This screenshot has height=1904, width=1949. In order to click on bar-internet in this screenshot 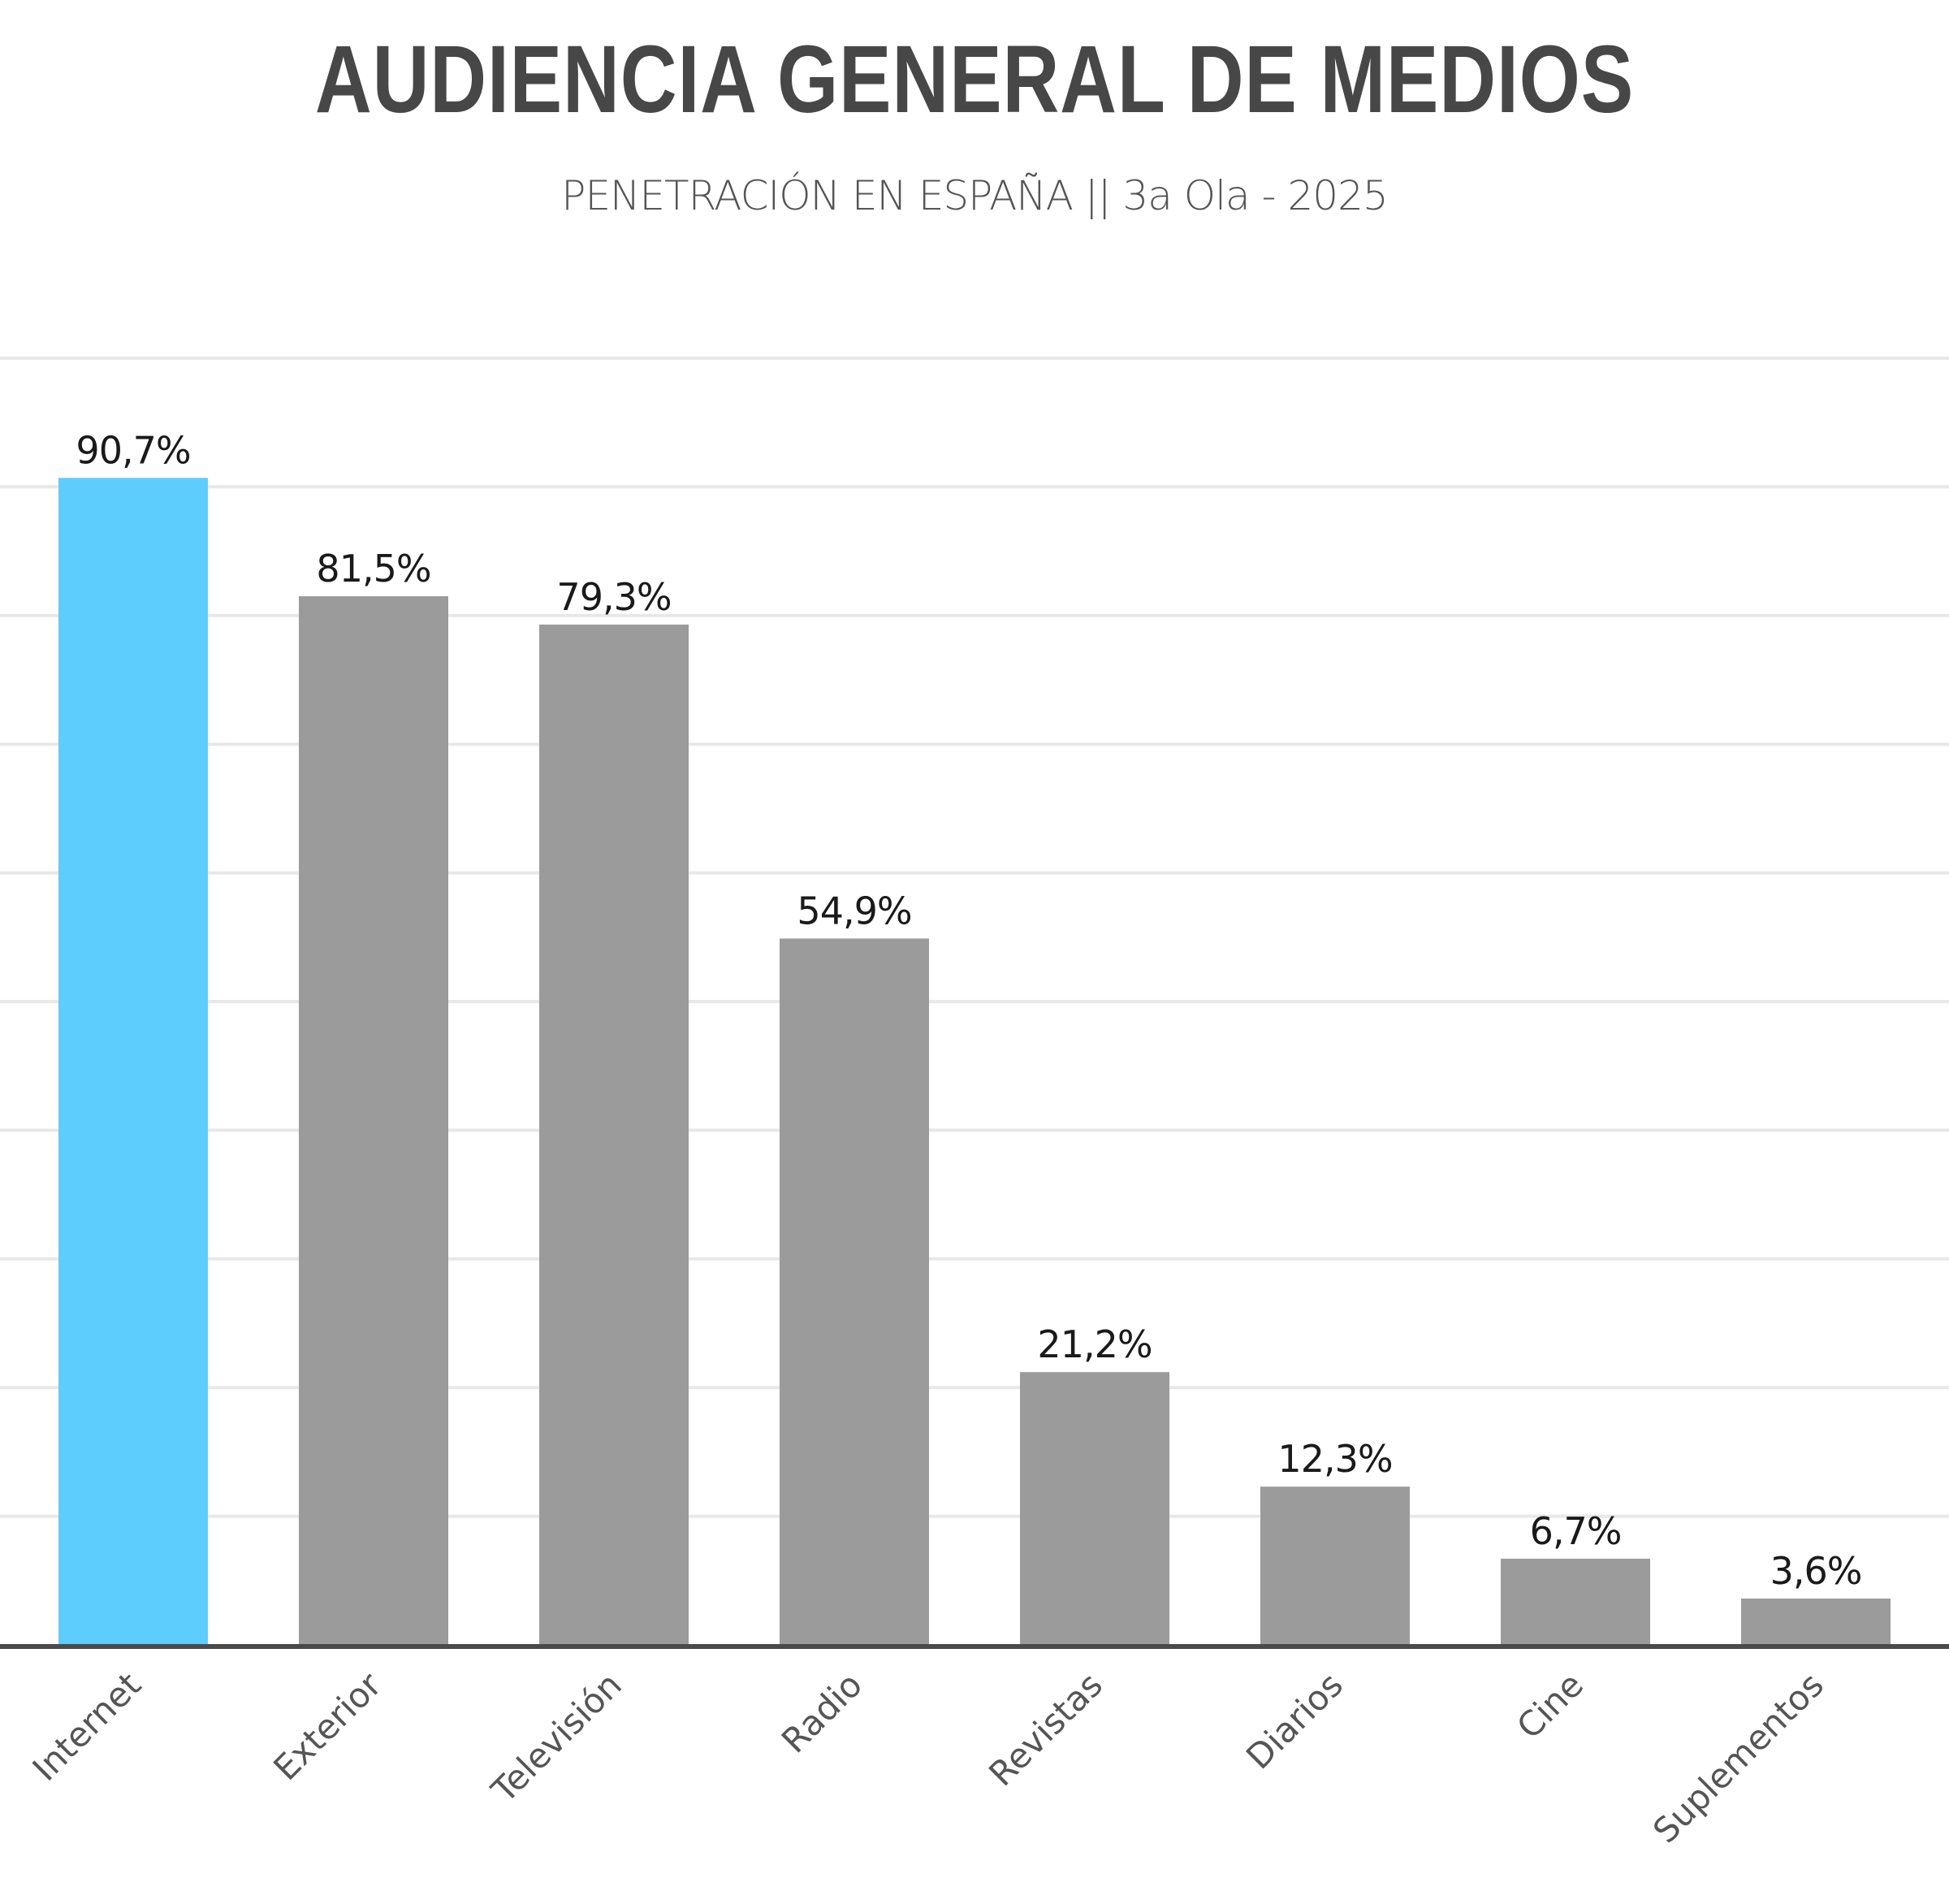, I will do `click(133, 1061)`.